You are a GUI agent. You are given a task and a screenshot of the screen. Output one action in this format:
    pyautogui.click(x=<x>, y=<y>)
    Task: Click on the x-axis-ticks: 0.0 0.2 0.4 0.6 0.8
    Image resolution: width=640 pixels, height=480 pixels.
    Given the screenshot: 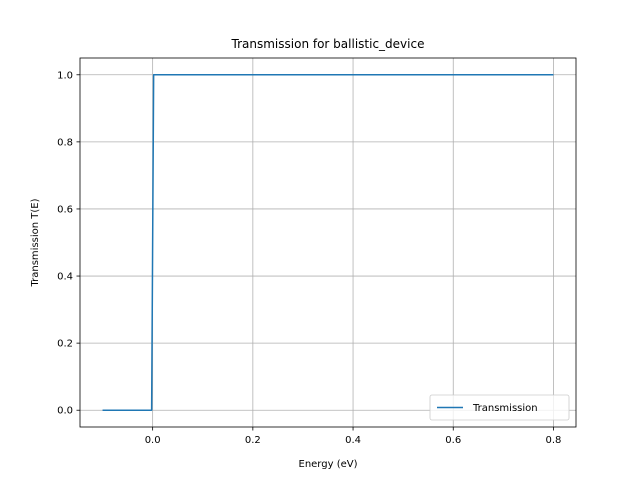 What is the action you would take?
    pyautogui.click(x=353, y=436)
    